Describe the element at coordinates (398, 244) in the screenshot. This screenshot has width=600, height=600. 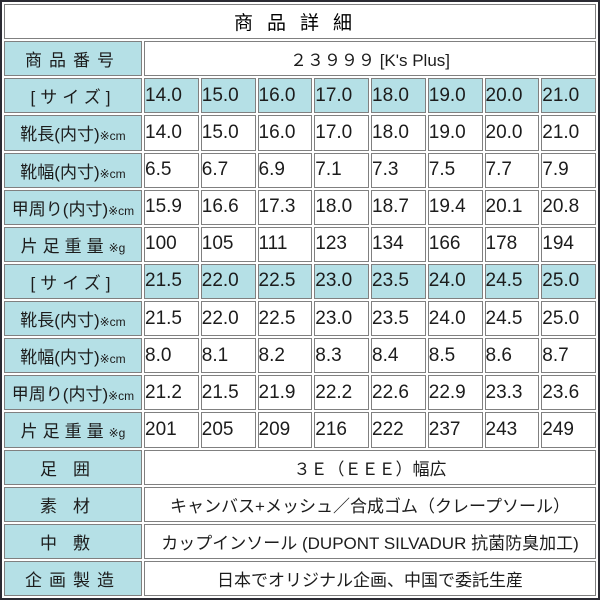
I see `spec-value-cell: 134` at that location.